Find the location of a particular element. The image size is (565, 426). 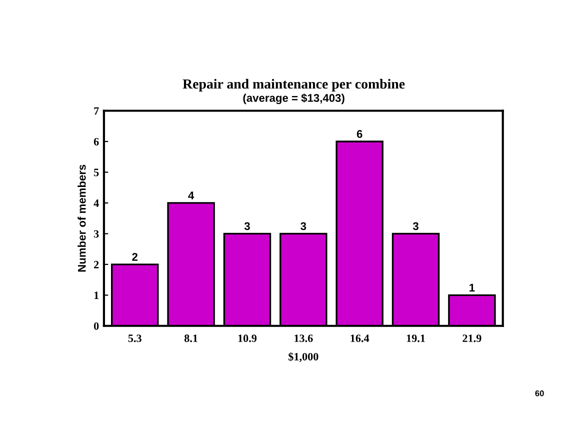

y-tick-label: 5 is located at coordinates (96, 172).